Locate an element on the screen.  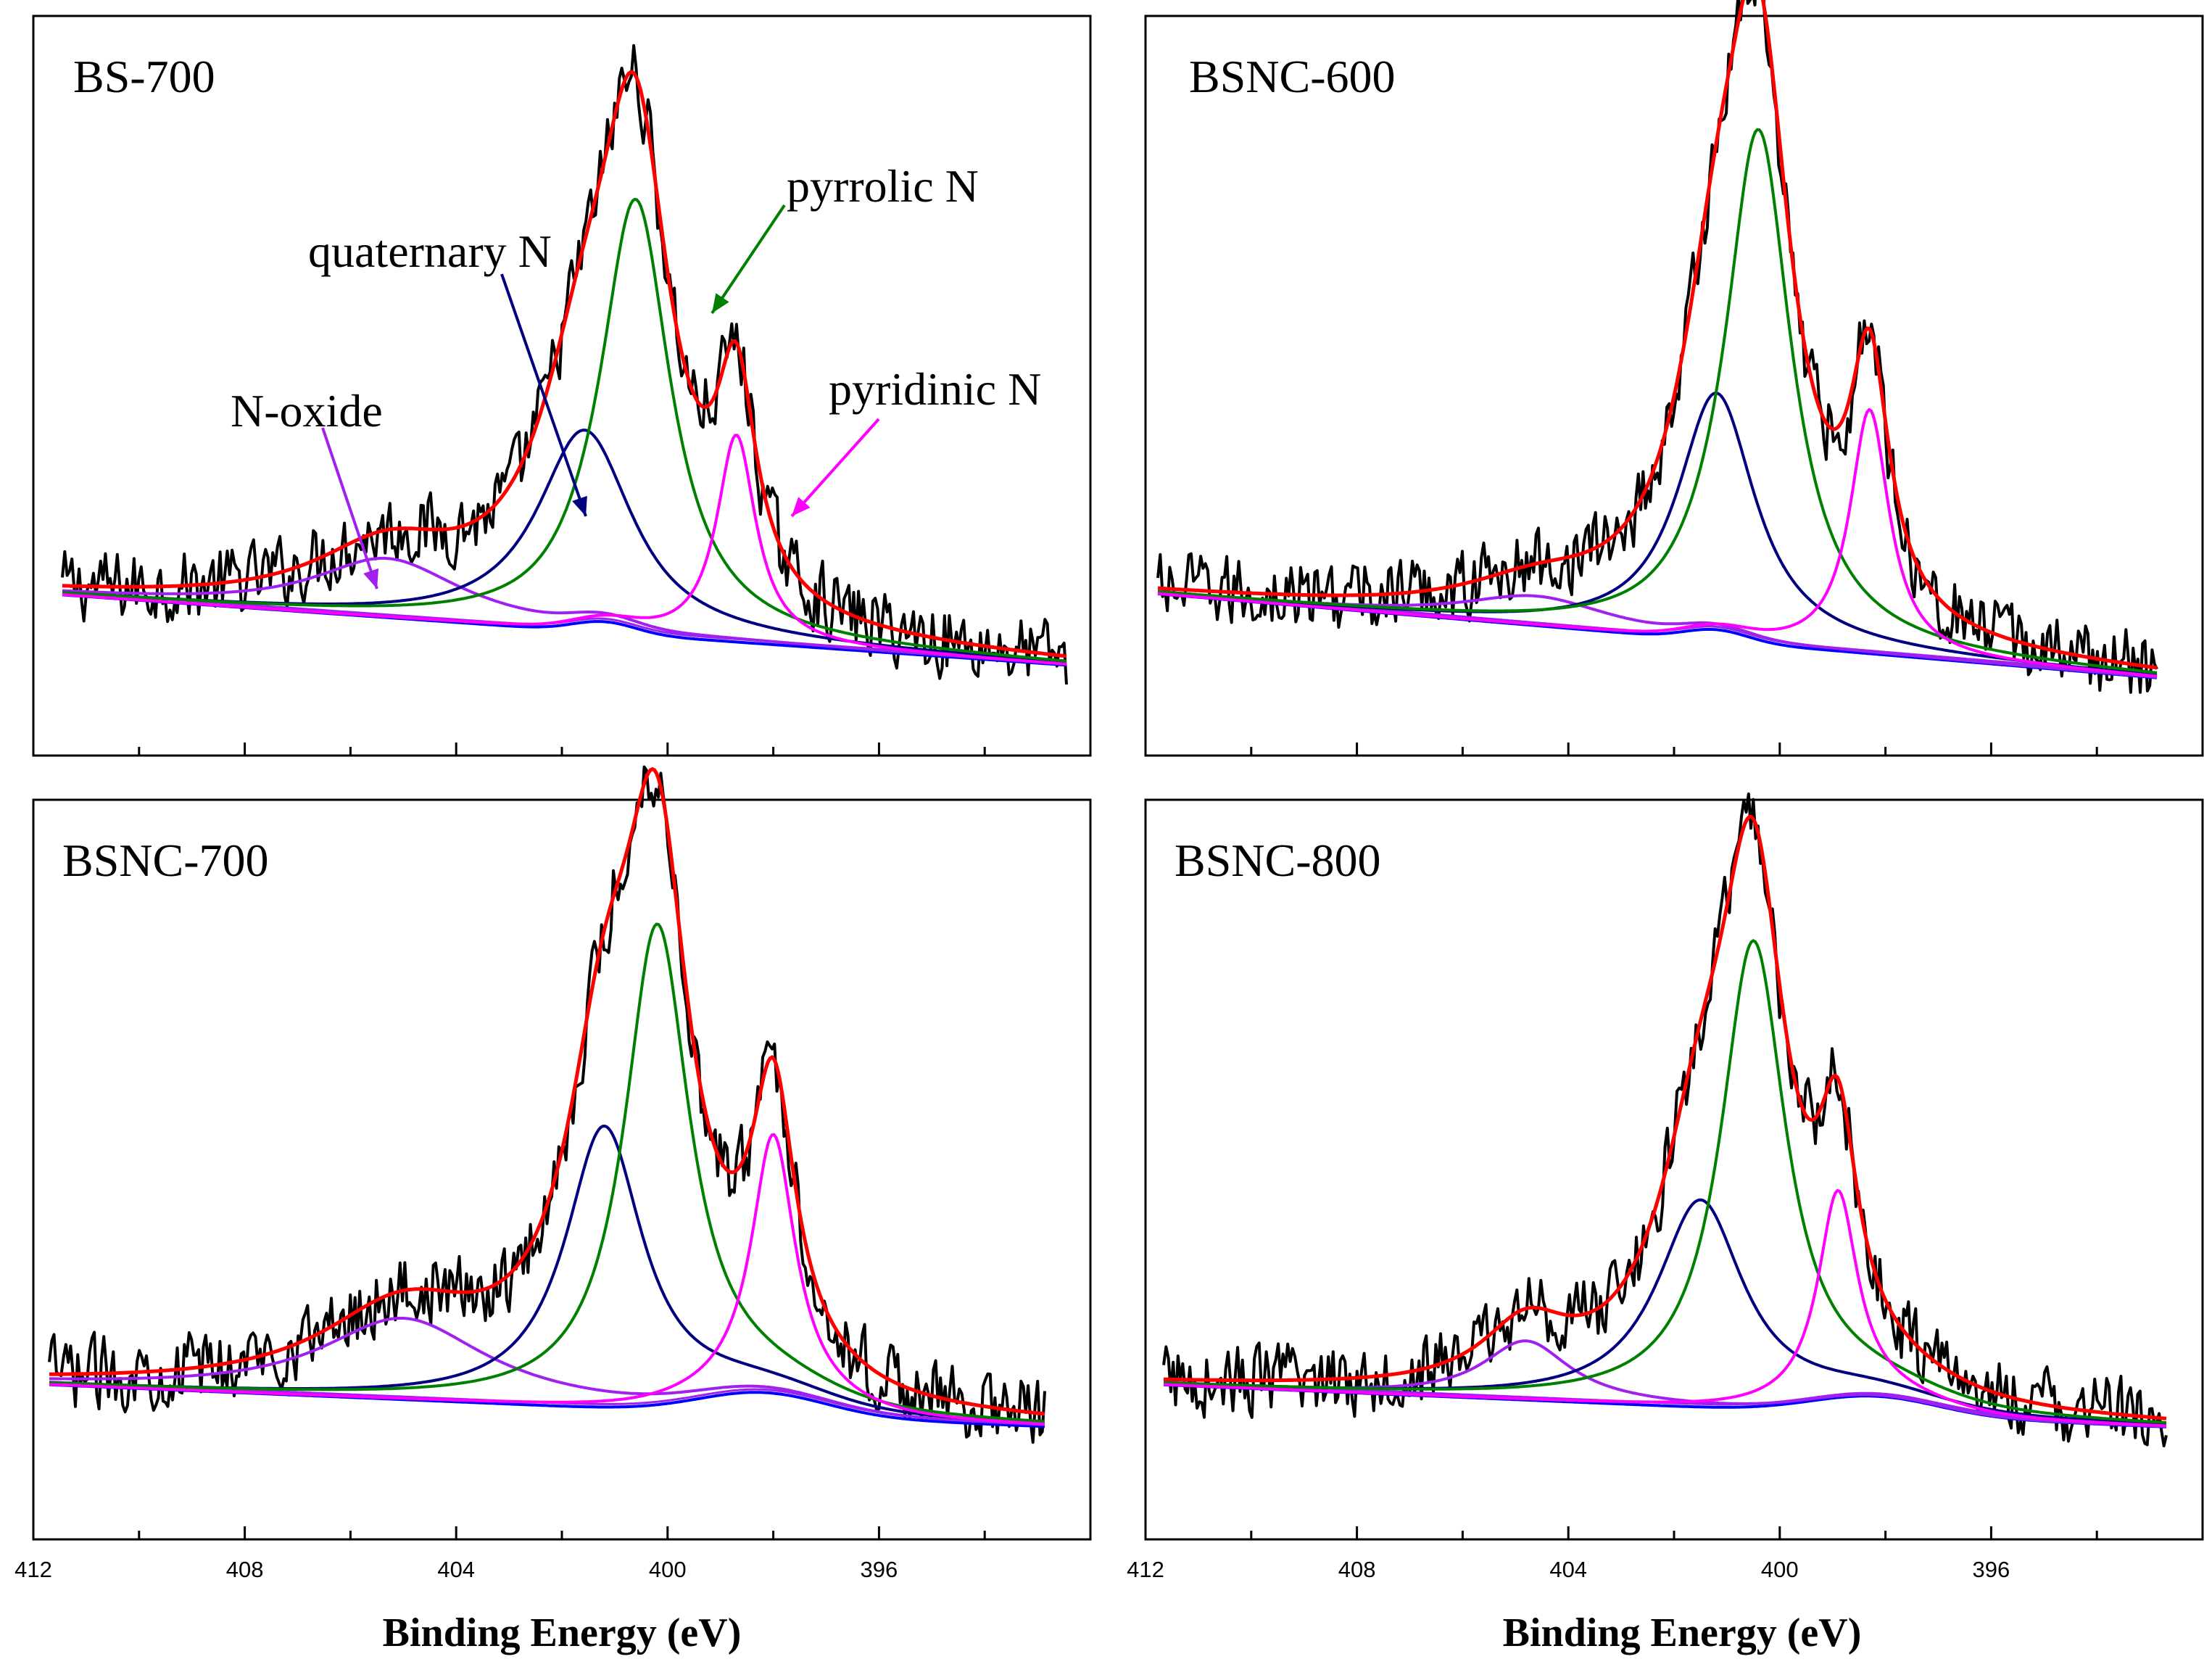
label-pyrrolic-n: pyrrolic N is located at coordinates (883, 186).